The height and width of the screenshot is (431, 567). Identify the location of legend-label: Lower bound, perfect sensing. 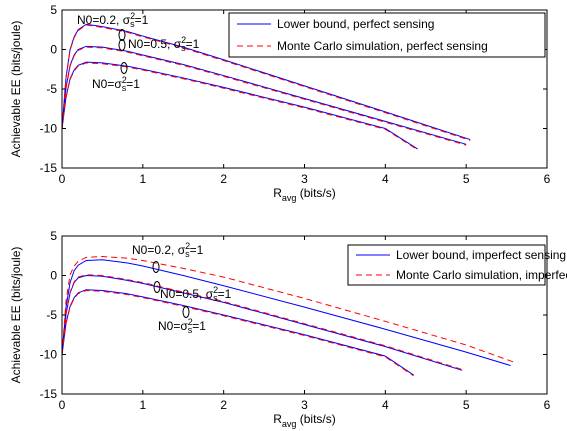
(355, 24).